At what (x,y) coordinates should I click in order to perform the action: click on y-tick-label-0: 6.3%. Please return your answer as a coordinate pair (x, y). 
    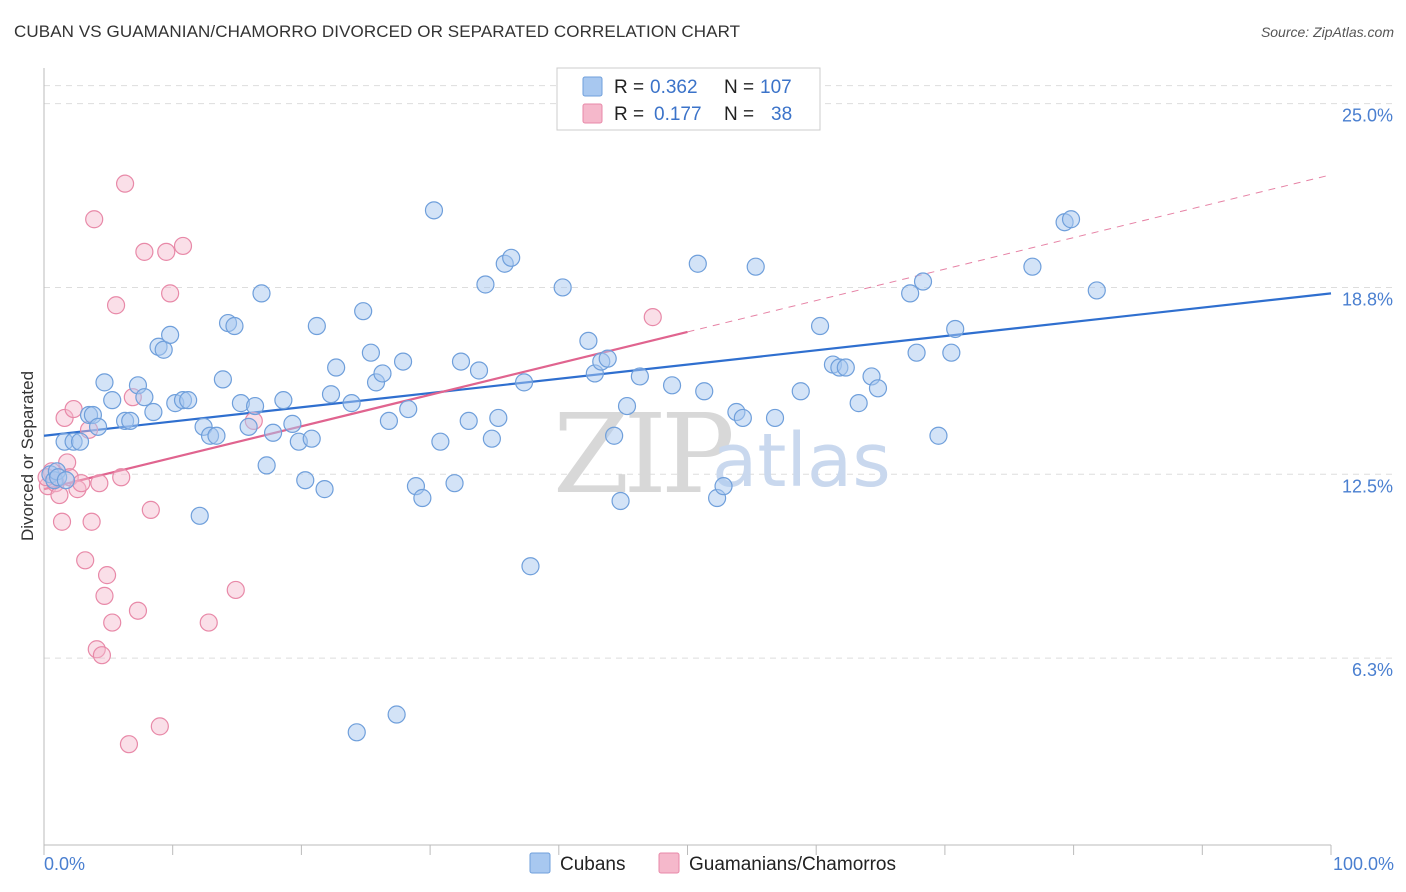
    Looking at the image, I should click on (1372, 670).